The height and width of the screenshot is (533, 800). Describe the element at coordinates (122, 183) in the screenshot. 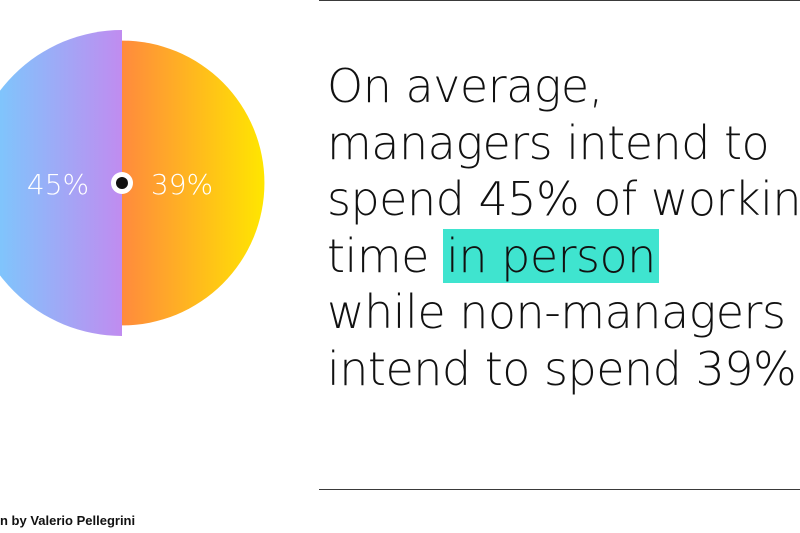

I see `center-dot-inner` at that location.